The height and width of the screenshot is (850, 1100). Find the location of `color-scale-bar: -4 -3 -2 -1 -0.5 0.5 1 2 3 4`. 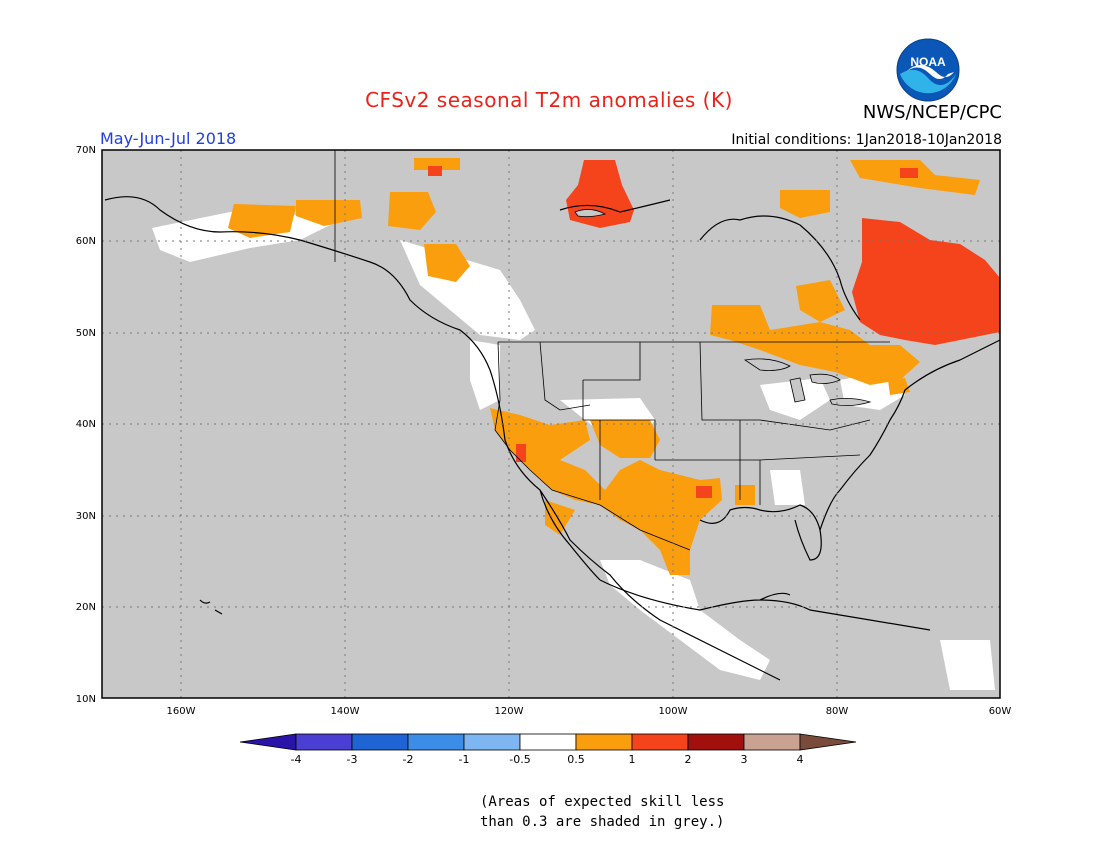

color-scale-bar: -4 -3 -2 -1 -0.5 0.5 1 2 3 4 is located at coordinates (548, 749).